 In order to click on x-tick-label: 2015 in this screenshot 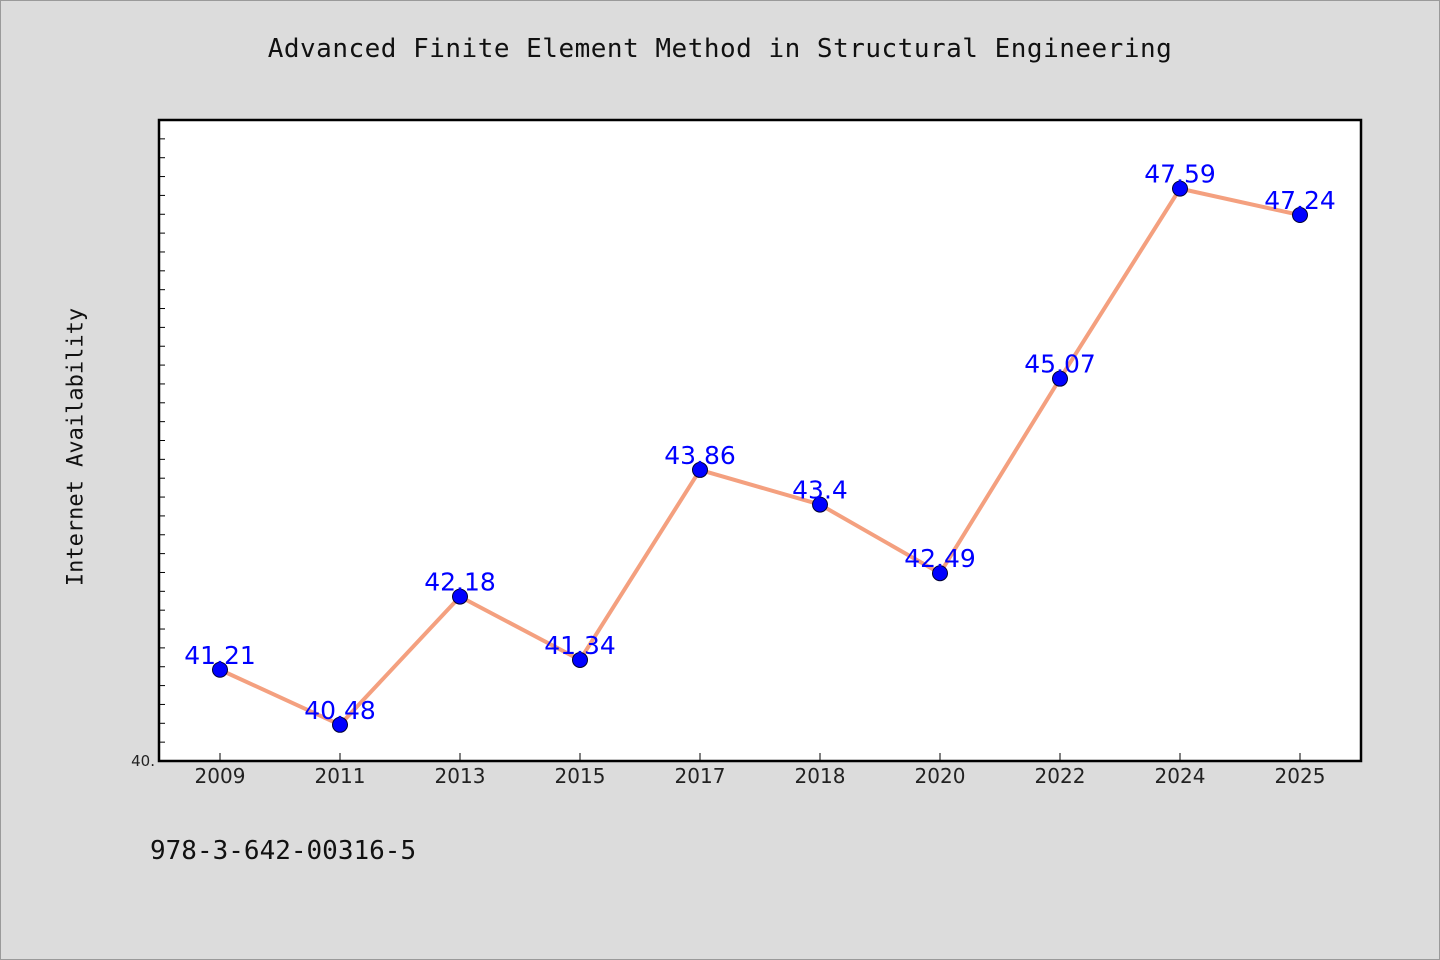, I will do `click(580, 776)`.